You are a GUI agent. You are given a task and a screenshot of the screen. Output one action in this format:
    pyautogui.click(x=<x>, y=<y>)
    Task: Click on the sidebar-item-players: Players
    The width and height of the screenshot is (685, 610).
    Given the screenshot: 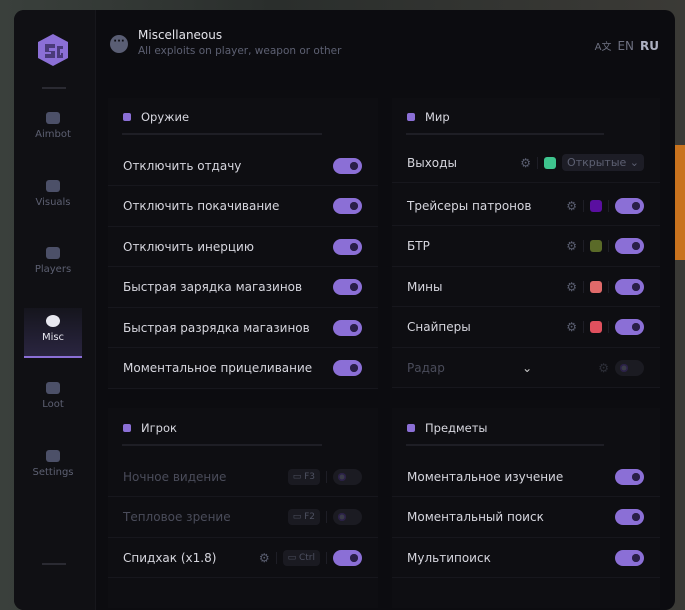 What is the action you would take?
    pyautogui.click(x=53, y=265)
    